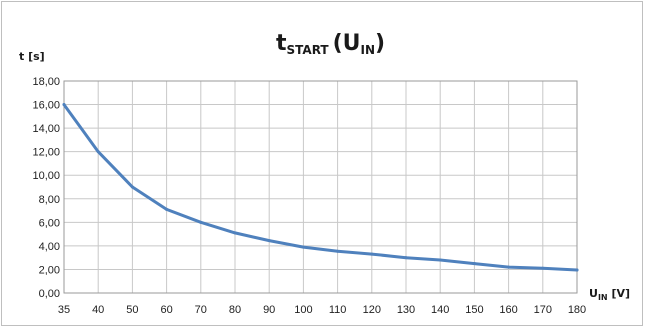 The width and height of the screenshot is (646, 329). Describe the element at coordinates (132, 310) in the screenshot. I see `x-tick-label: 50` at that location.